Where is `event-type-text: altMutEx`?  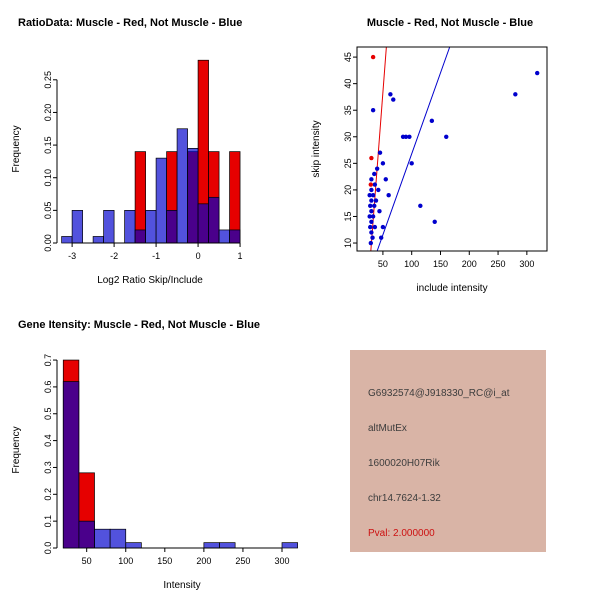 event-type-text: altMutEx is located at coordinates (387, 428).